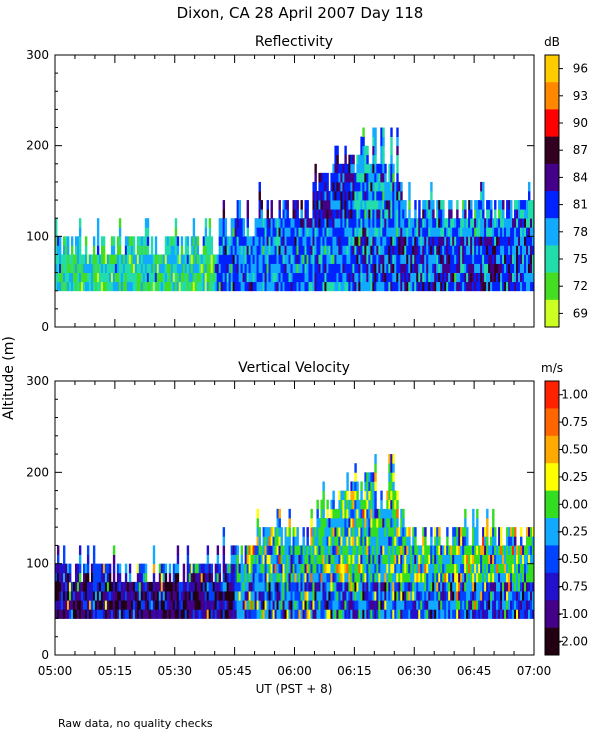 The height and width of the screenshot is (750, 600). What do you see at coordinates (552, 150) in the screenshot?
I see `colorbar-swatch` at bounding box center [552, 150].